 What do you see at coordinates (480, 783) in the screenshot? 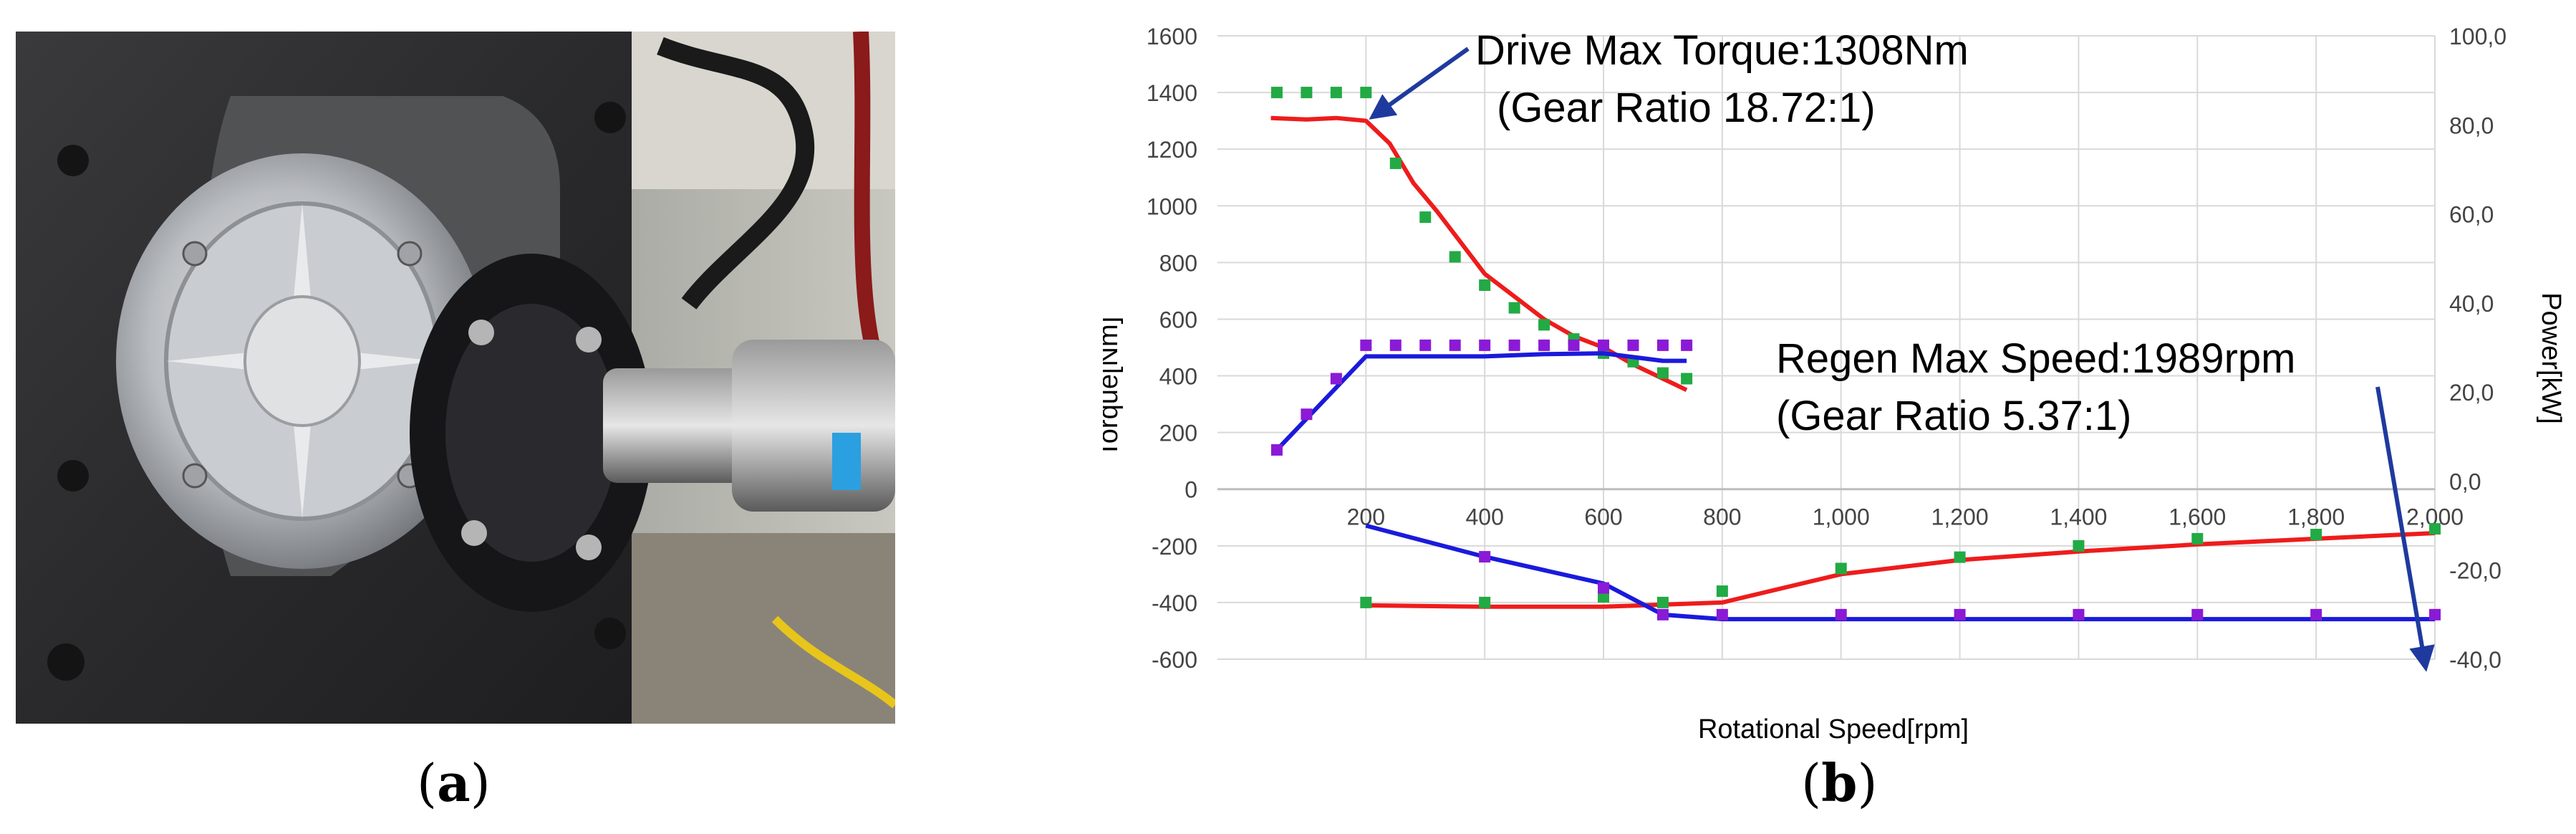
I see `caption-a-close: )` at bounding box center [480, 783].